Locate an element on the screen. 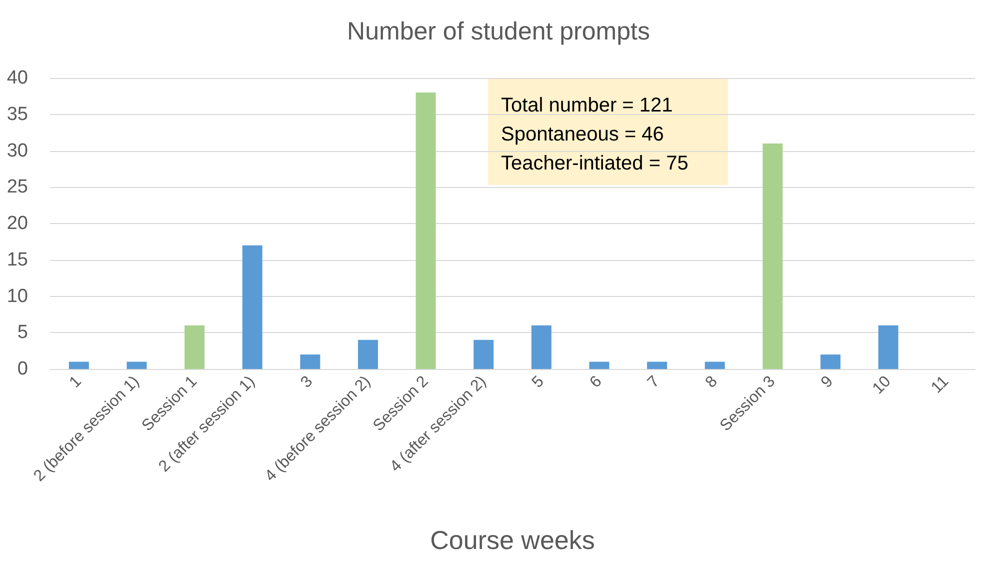  x-tick-label: 9 is located at coordinates (827, 382).